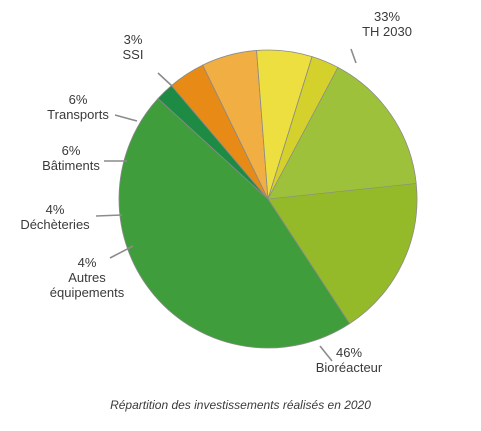 This screenshot has height=431, width=481. I want to click on data-label-percent: 3%, so click(133, 39).